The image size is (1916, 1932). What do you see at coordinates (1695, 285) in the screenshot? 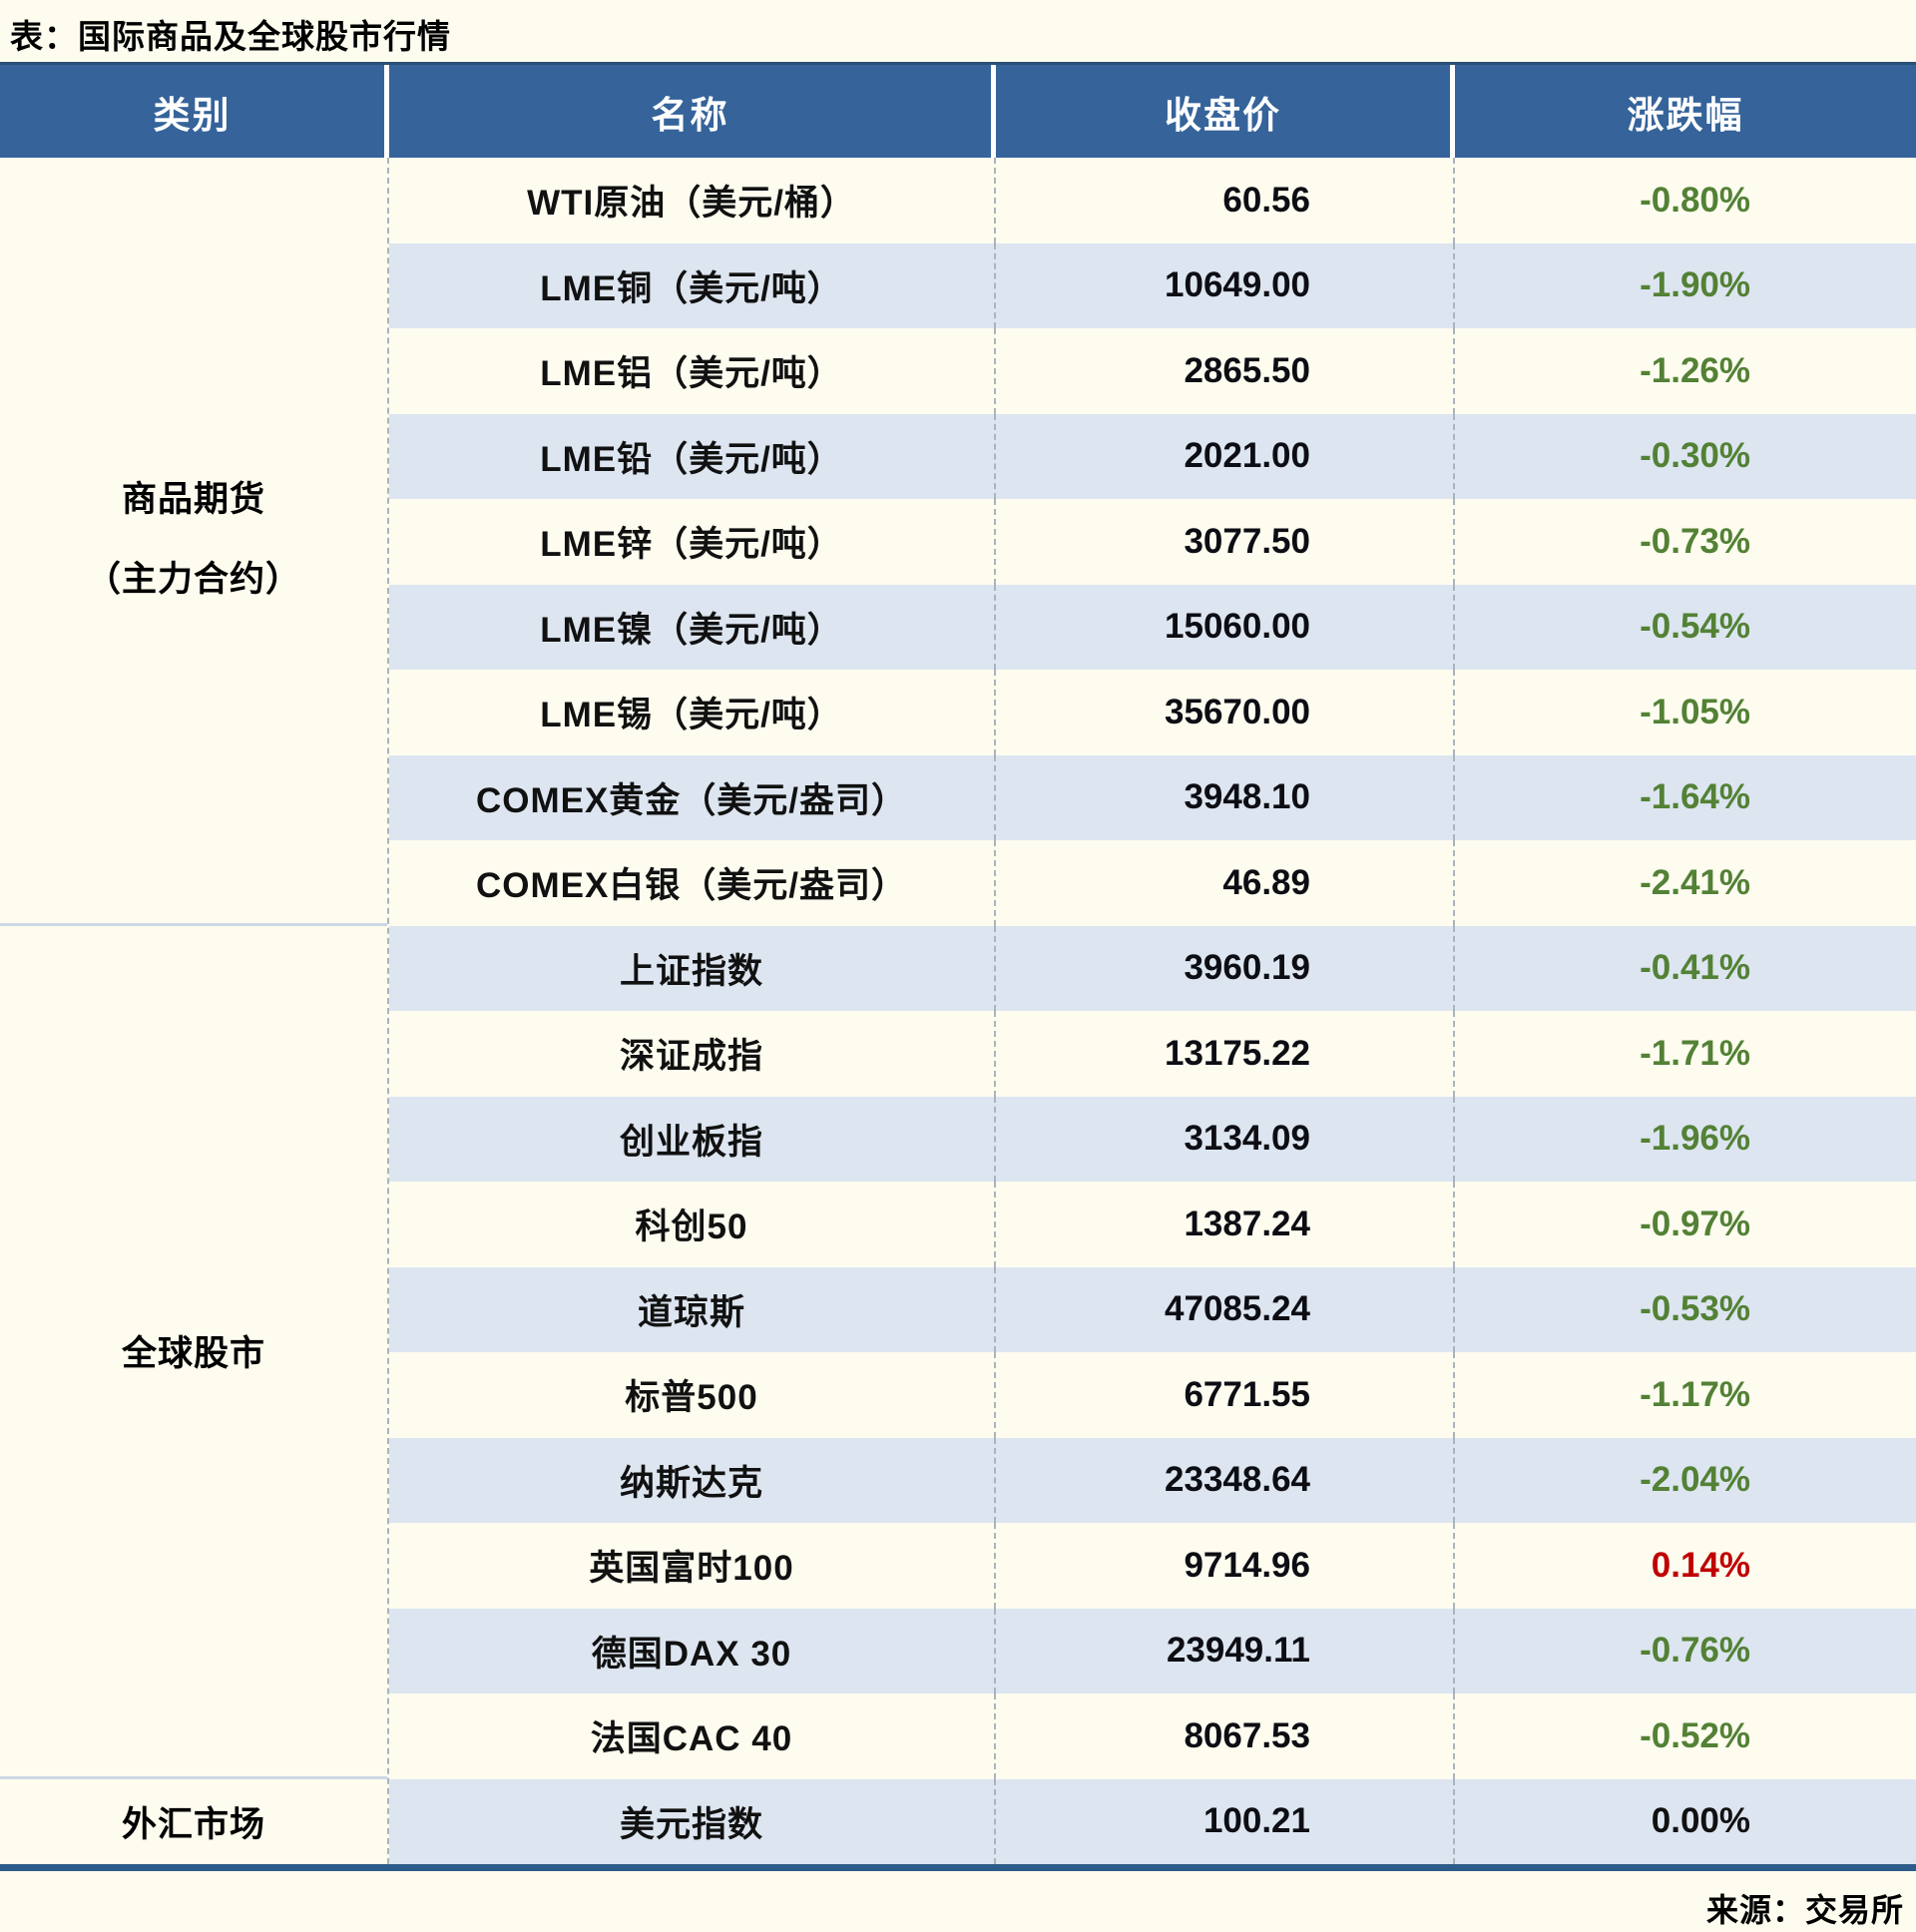
I see `change-pct-cell: -1.90%` at bounding box center [1695, 285].